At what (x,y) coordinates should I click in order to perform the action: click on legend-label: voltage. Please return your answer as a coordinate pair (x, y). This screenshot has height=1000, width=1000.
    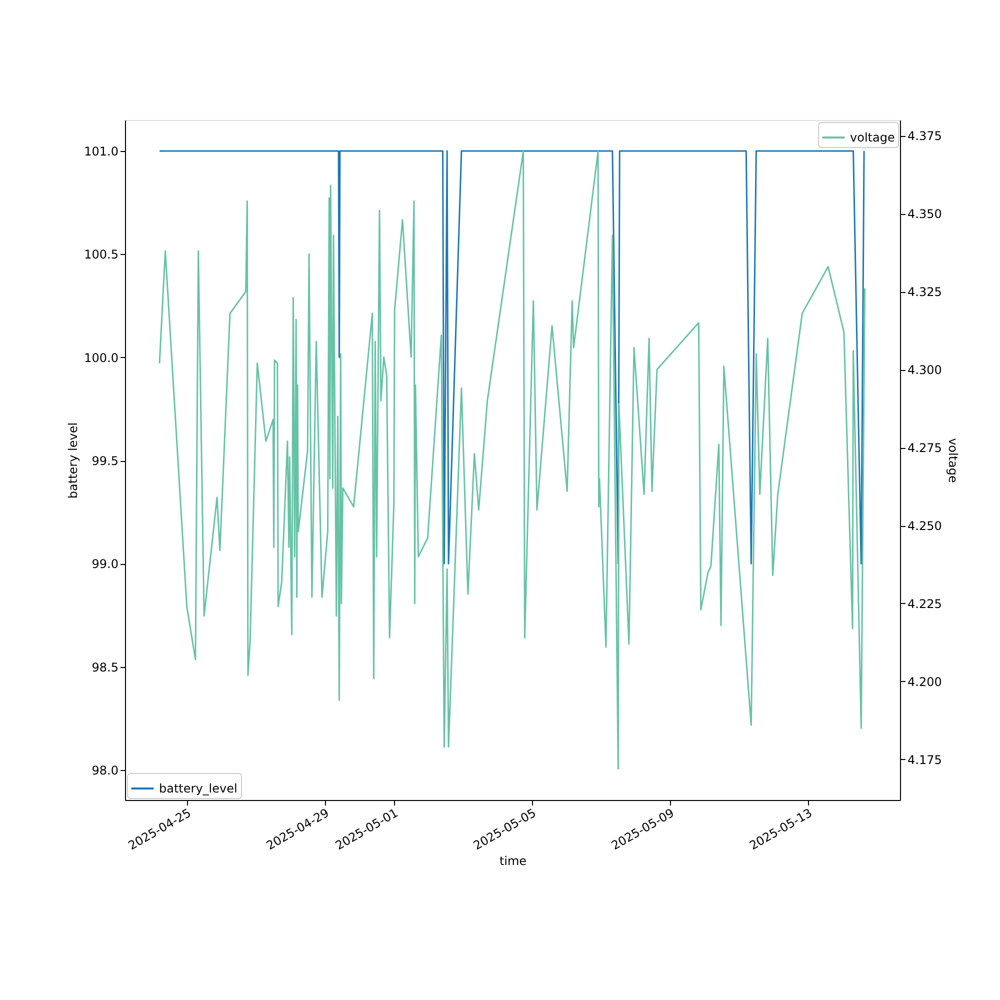
    Looking at the image, I should click on (872, 137).